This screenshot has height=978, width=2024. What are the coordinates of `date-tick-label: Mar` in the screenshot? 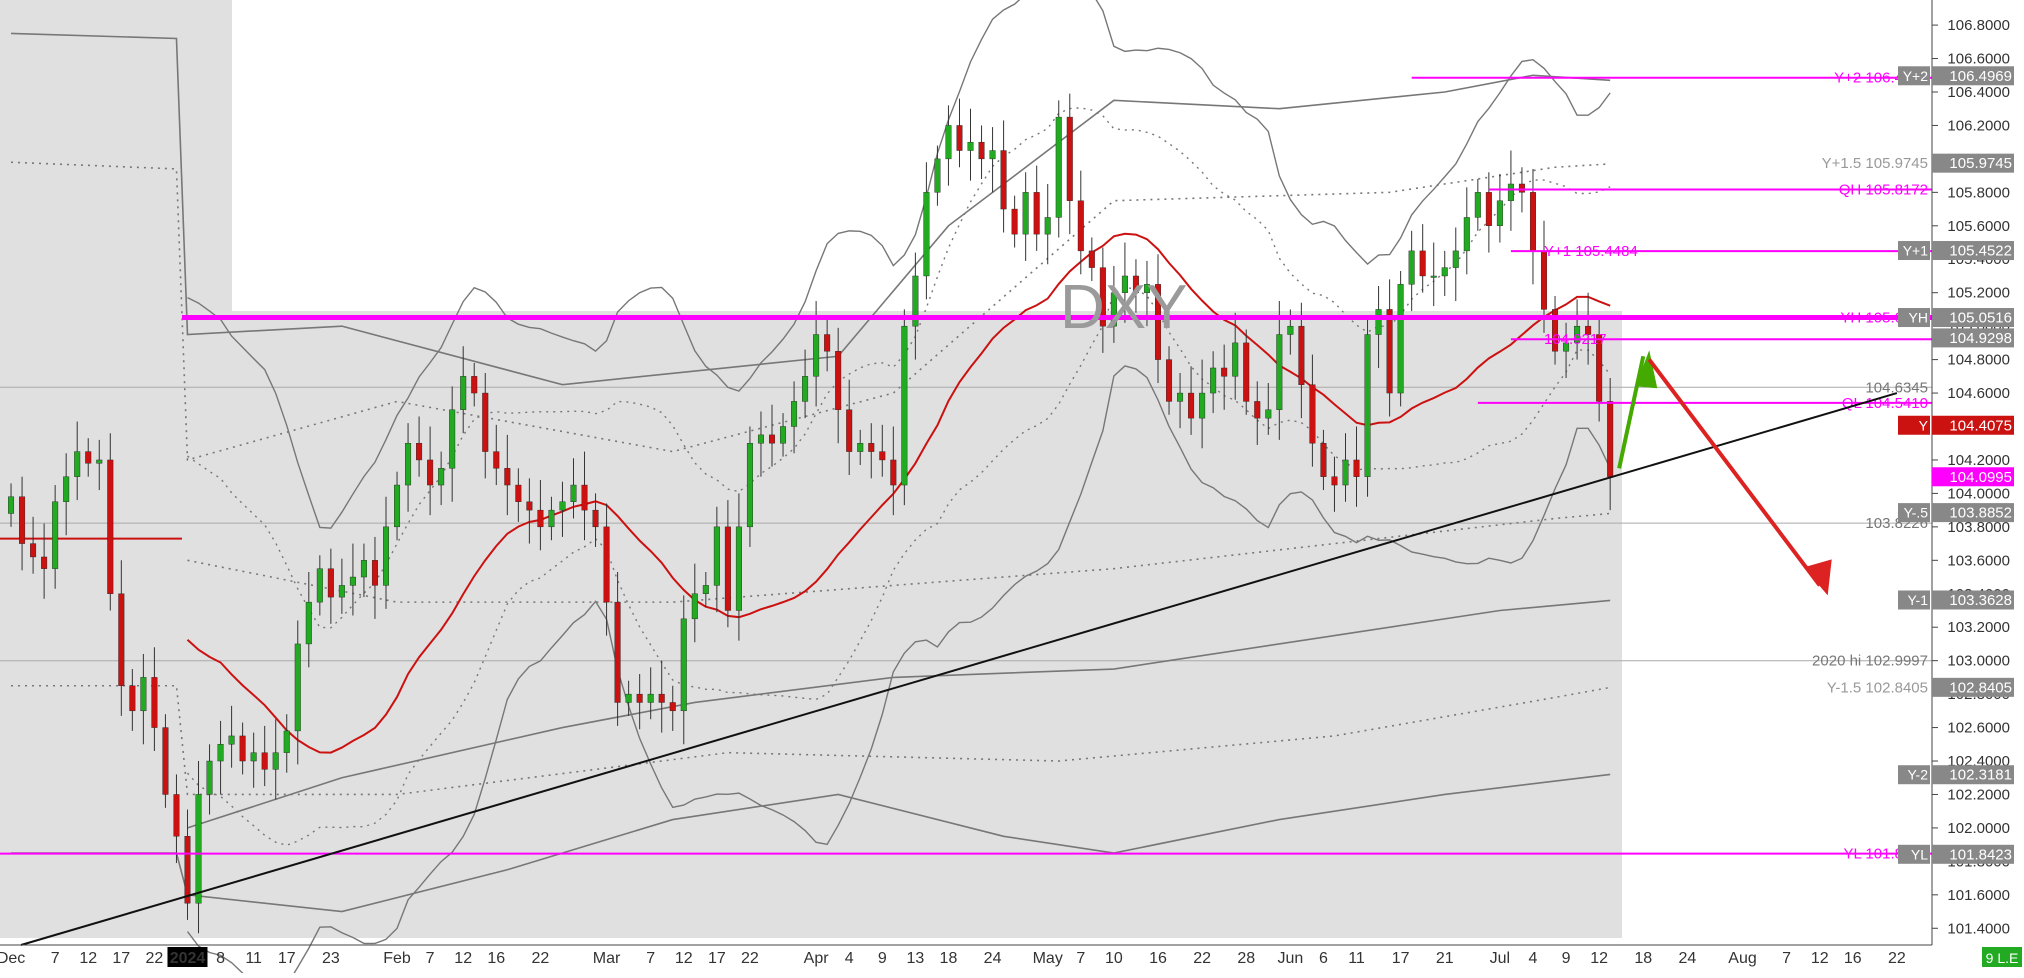 It's located at (607, 958).